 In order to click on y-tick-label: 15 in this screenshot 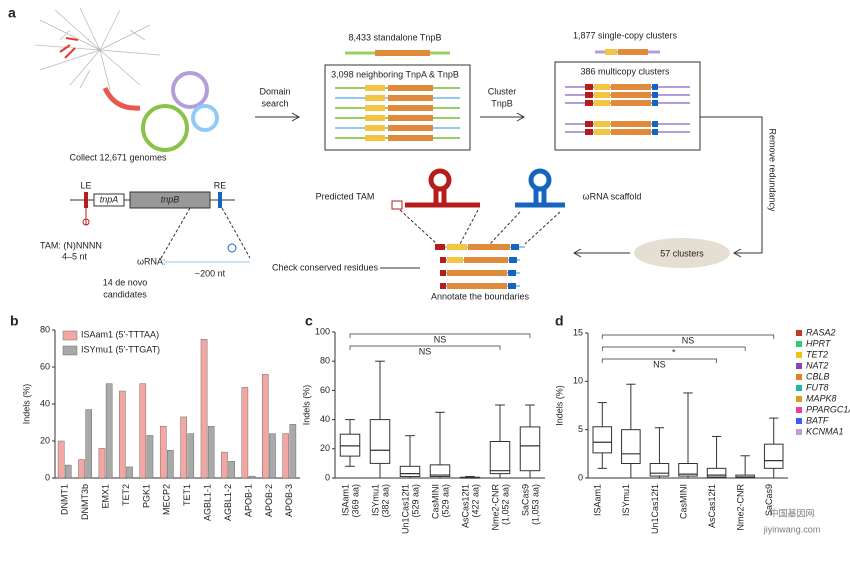, I will do `click(578, 332)`.